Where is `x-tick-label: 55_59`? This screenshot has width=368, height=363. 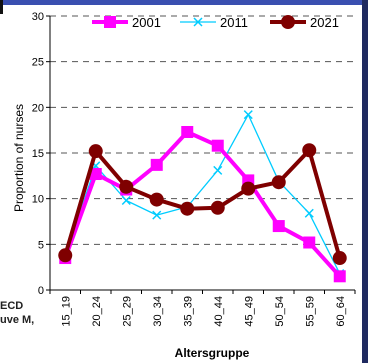 x-tick-label: 55_59 is located at coordinates (310, 311).